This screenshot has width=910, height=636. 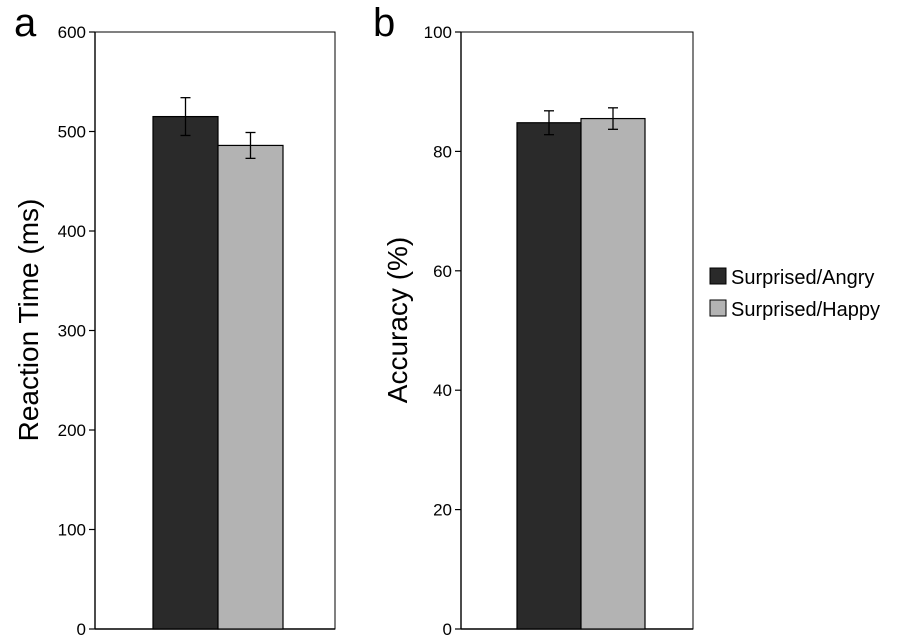 What do you see at coordinates (72, 32) in the screenshot?
I see `y-tick-label: 600` at bounding box center [72, 32].